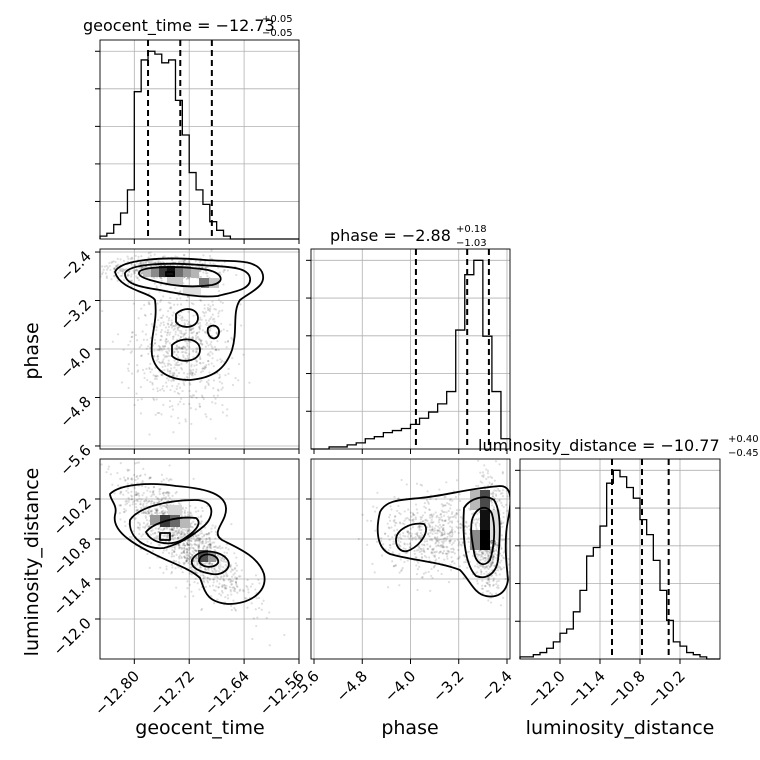 Image resolution: width=760 pixels, height=760 pixels. Describe the element at coordinates (408, 351) in the screenshot. I see `hist-panel-phase` at that location.